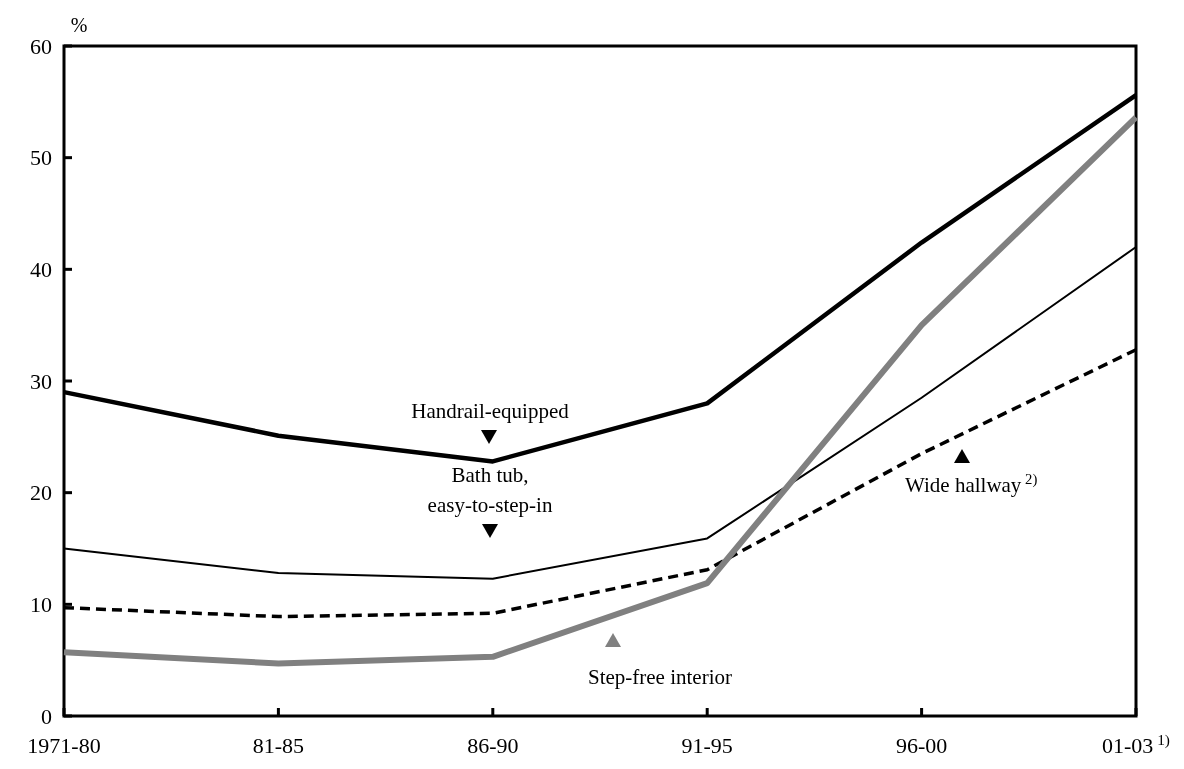 Image resolution: width=1184 pixels, height=769 pixels. Describe the element at coordinates (971, 484) in the screenshot. I see `legend-label: Wide hallway$^{2)}$` at that location.